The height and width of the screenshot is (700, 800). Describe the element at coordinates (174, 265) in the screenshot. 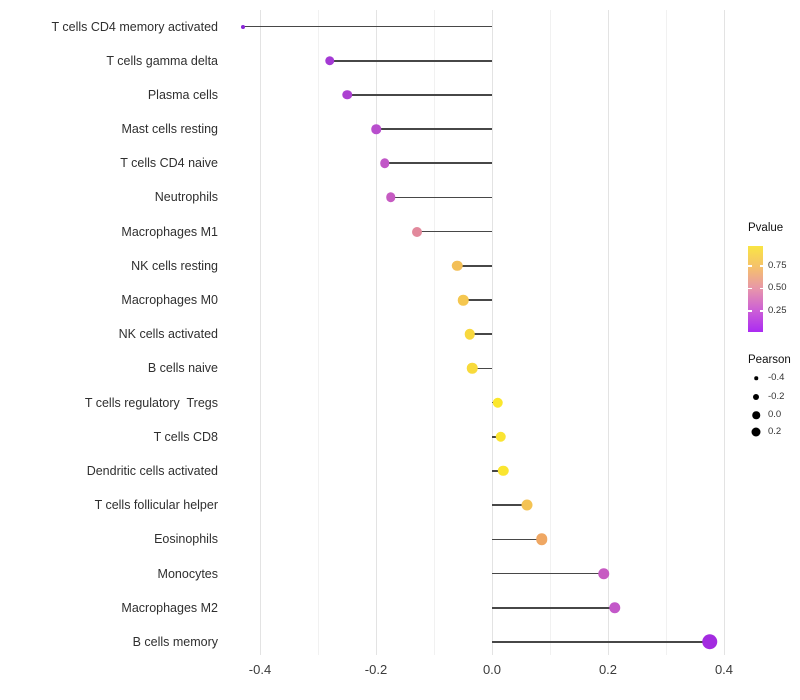

I see `category-label: NK cells resting` at that location.